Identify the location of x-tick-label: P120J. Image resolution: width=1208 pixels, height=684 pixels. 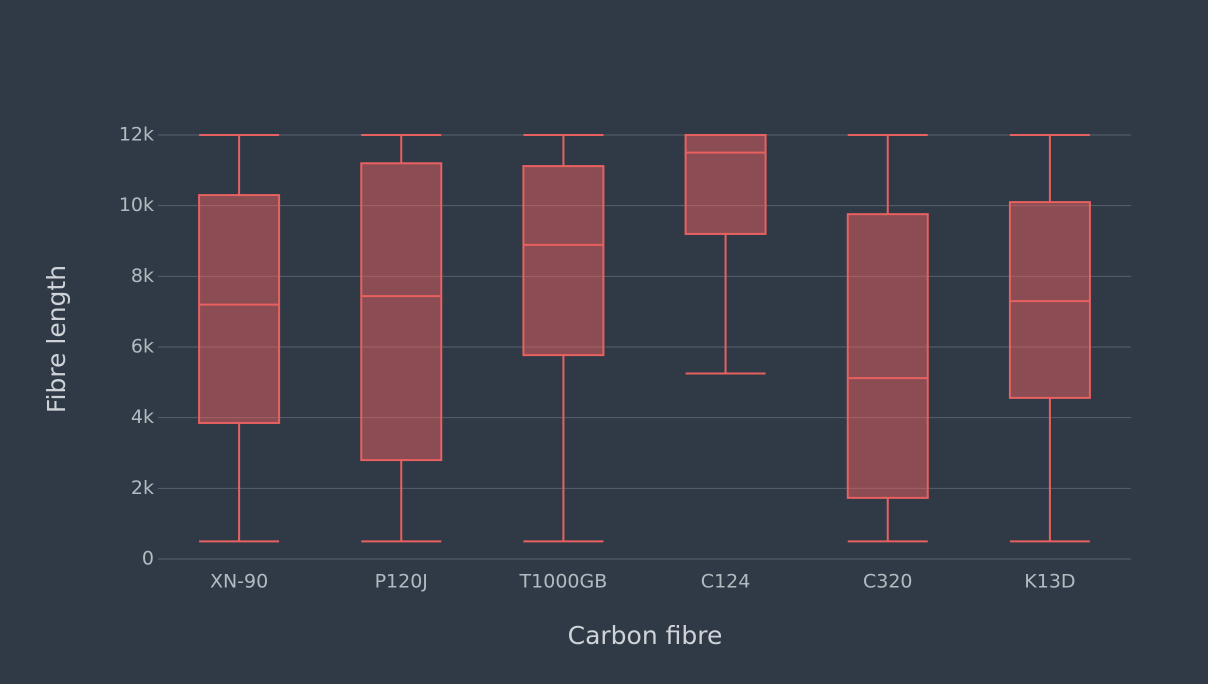
(401, 582).